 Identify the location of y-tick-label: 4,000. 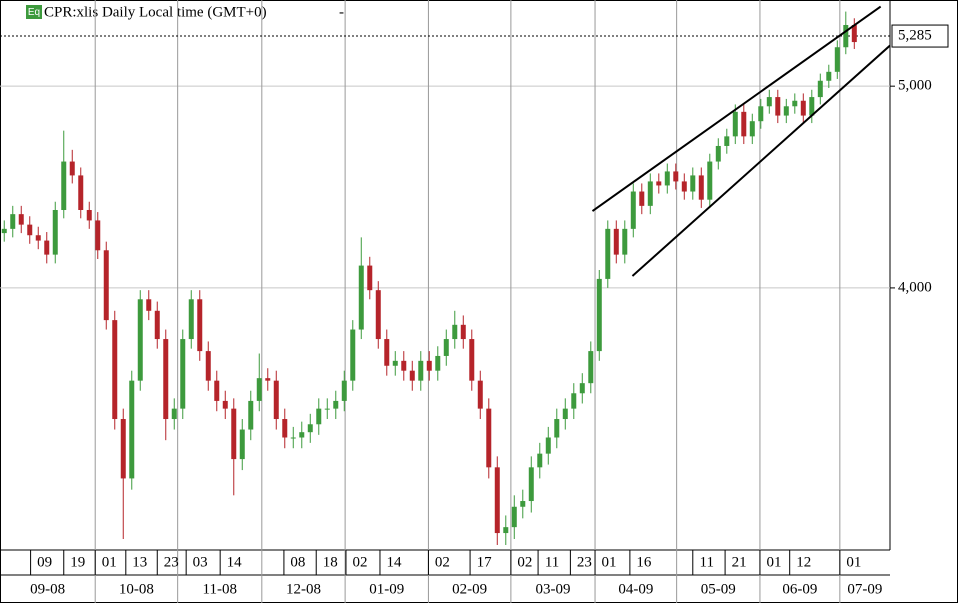
(915, 287).